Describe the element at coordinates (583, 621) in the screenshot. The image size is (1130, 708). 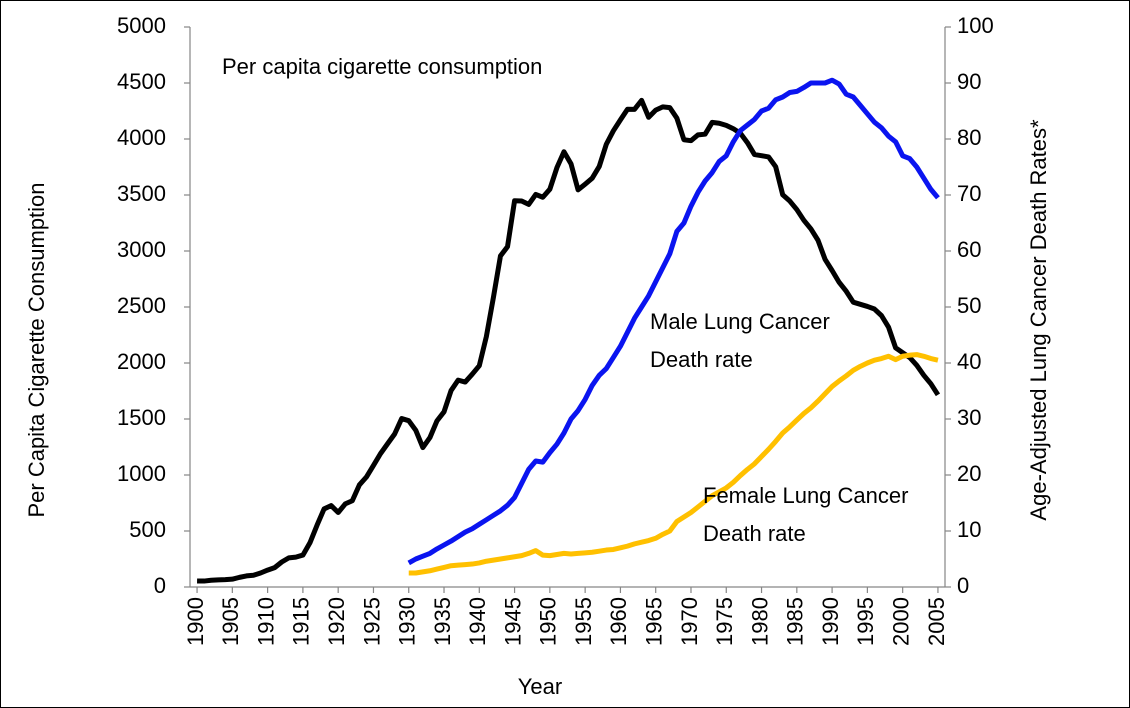
I see `x-tick-label: 1955` at that location.